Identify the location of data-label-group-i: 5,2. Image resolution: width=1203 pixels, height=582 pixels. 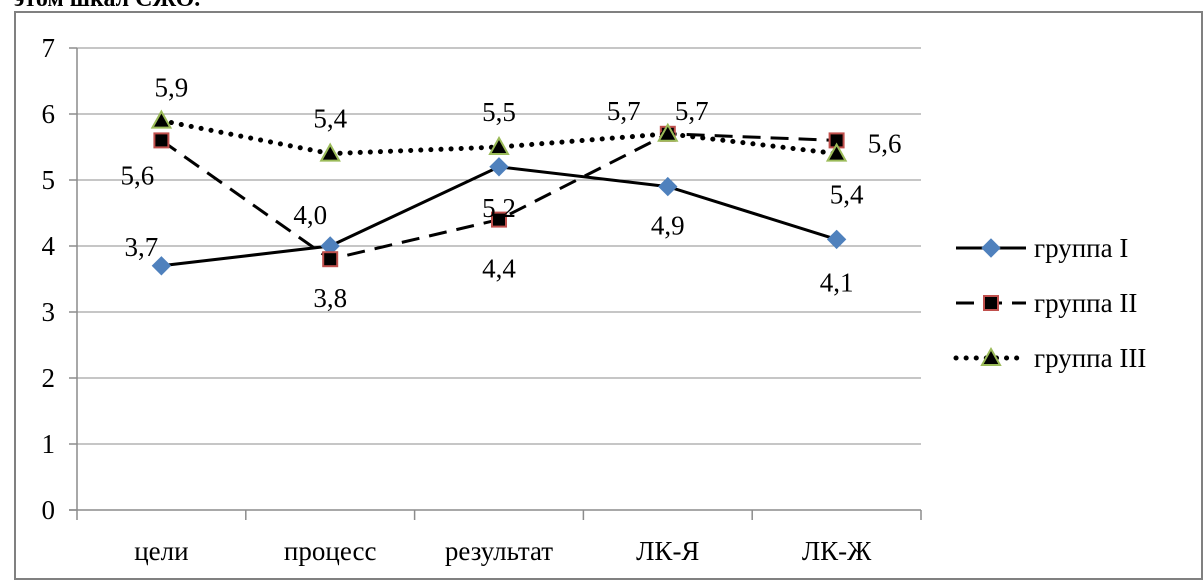
(499, 208).